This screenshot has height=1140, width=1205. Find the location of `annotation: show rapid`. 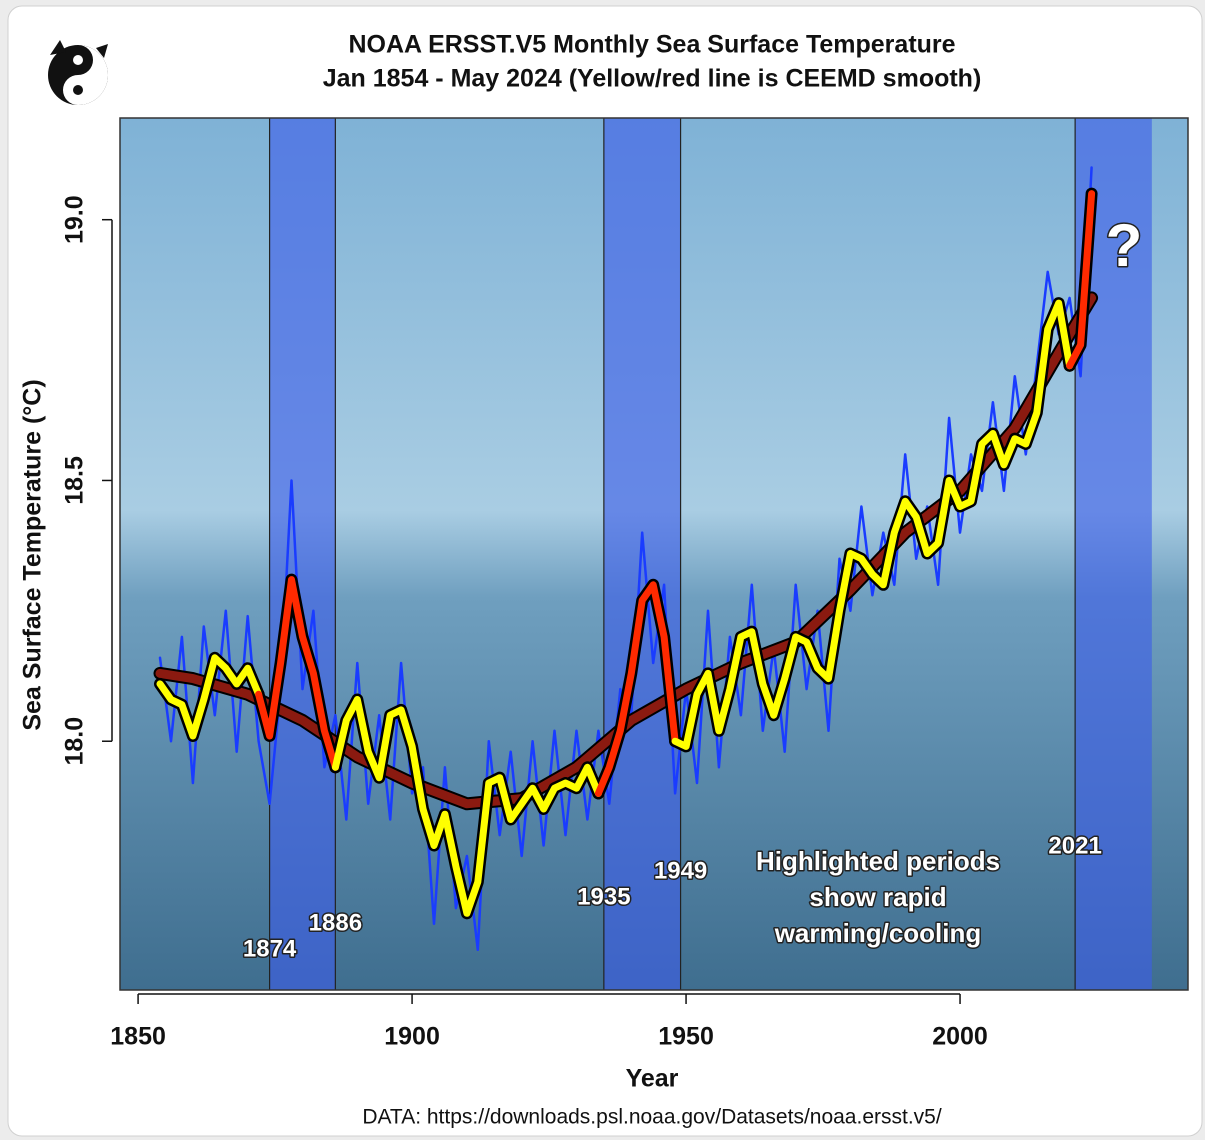

annotation: show rapid is located at coordinates (877, 897).